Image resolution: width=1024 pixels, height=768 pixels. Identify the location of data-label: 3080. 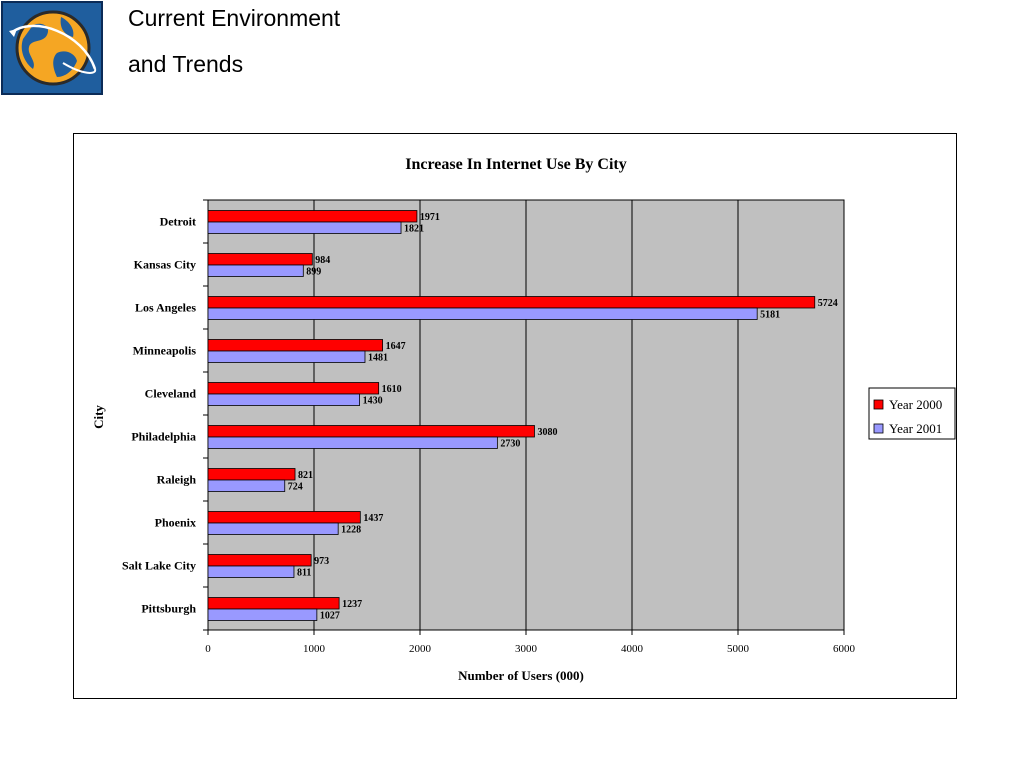
(547, 432).